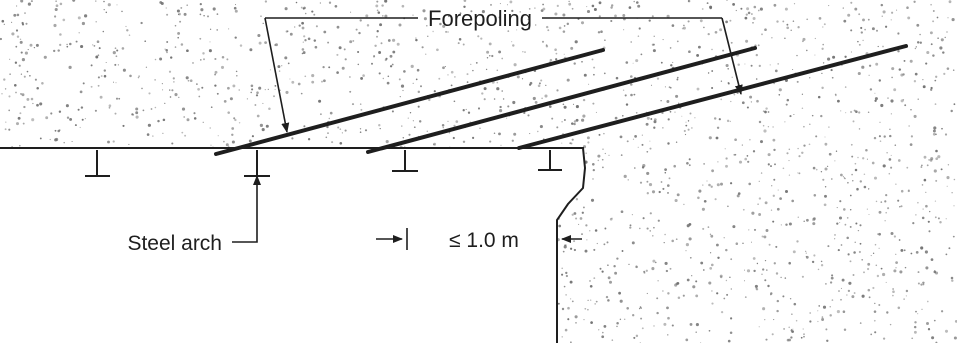 The height and width of the screenshot is (343, 957). What do you see at coordinates (480, 18) in the screenshot?
I see `forepoling-label: Forepoling` at bounding box center [480, 18].